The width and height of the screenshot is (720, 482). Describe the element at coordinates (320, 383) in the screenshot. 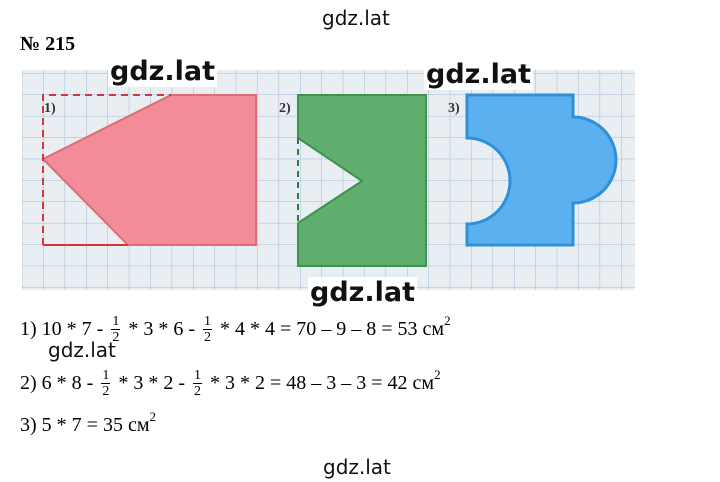

I see `equation-text: * 3 * 2 = 48 – 3 – 3 = 42 см` at that location.